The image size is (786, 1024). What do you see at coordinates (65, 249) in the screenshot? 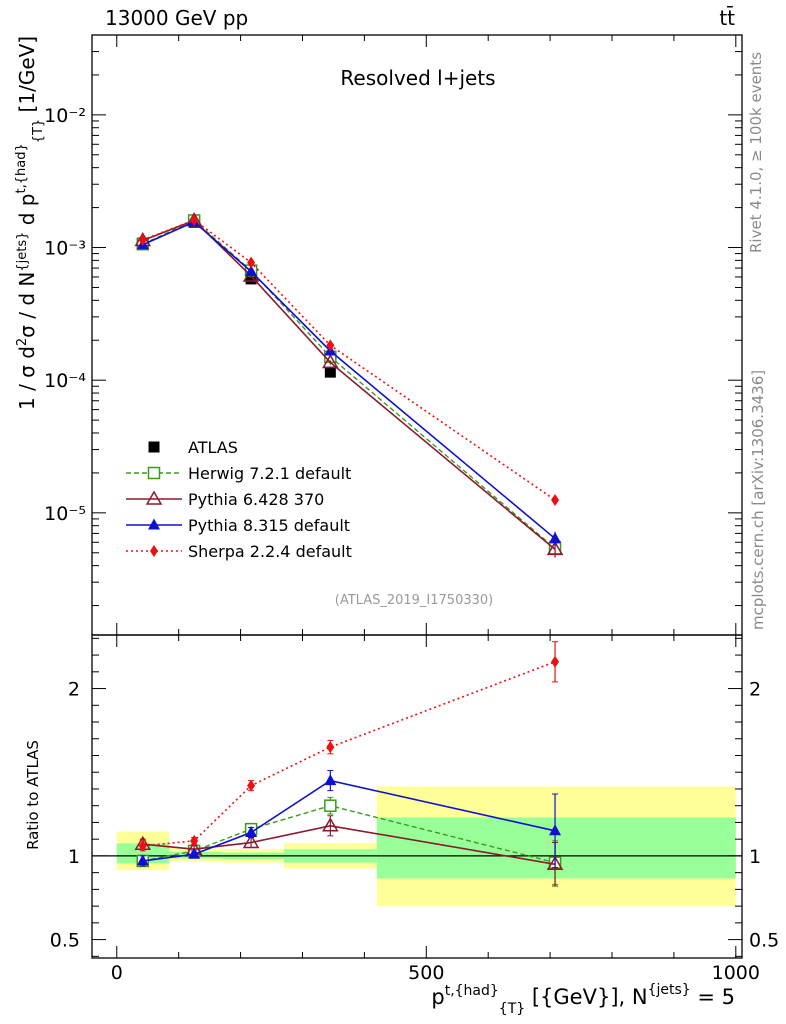
I see `y-tick-label: 10⁻³` at bounding box center [65, 249].